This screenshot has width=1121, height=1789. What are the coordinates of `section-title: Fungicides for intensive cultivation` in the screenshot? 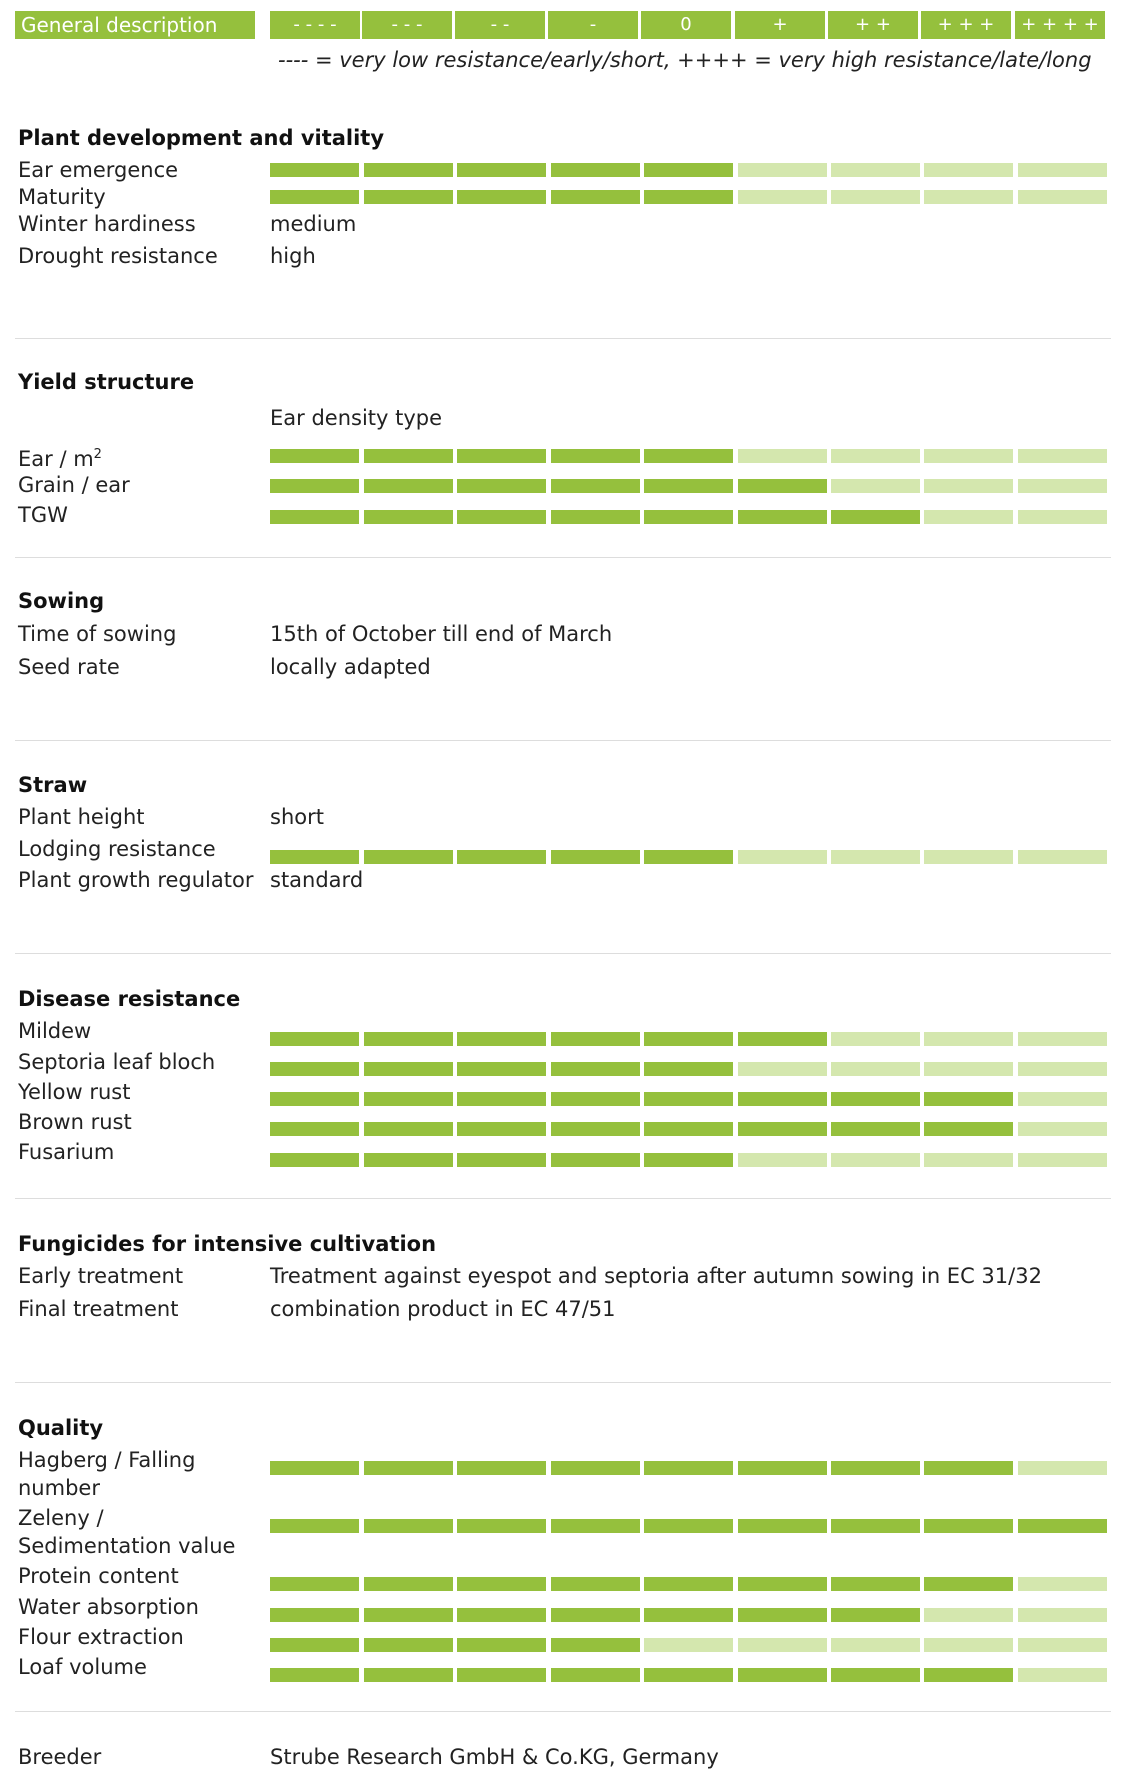 It's located at (227, 1244).